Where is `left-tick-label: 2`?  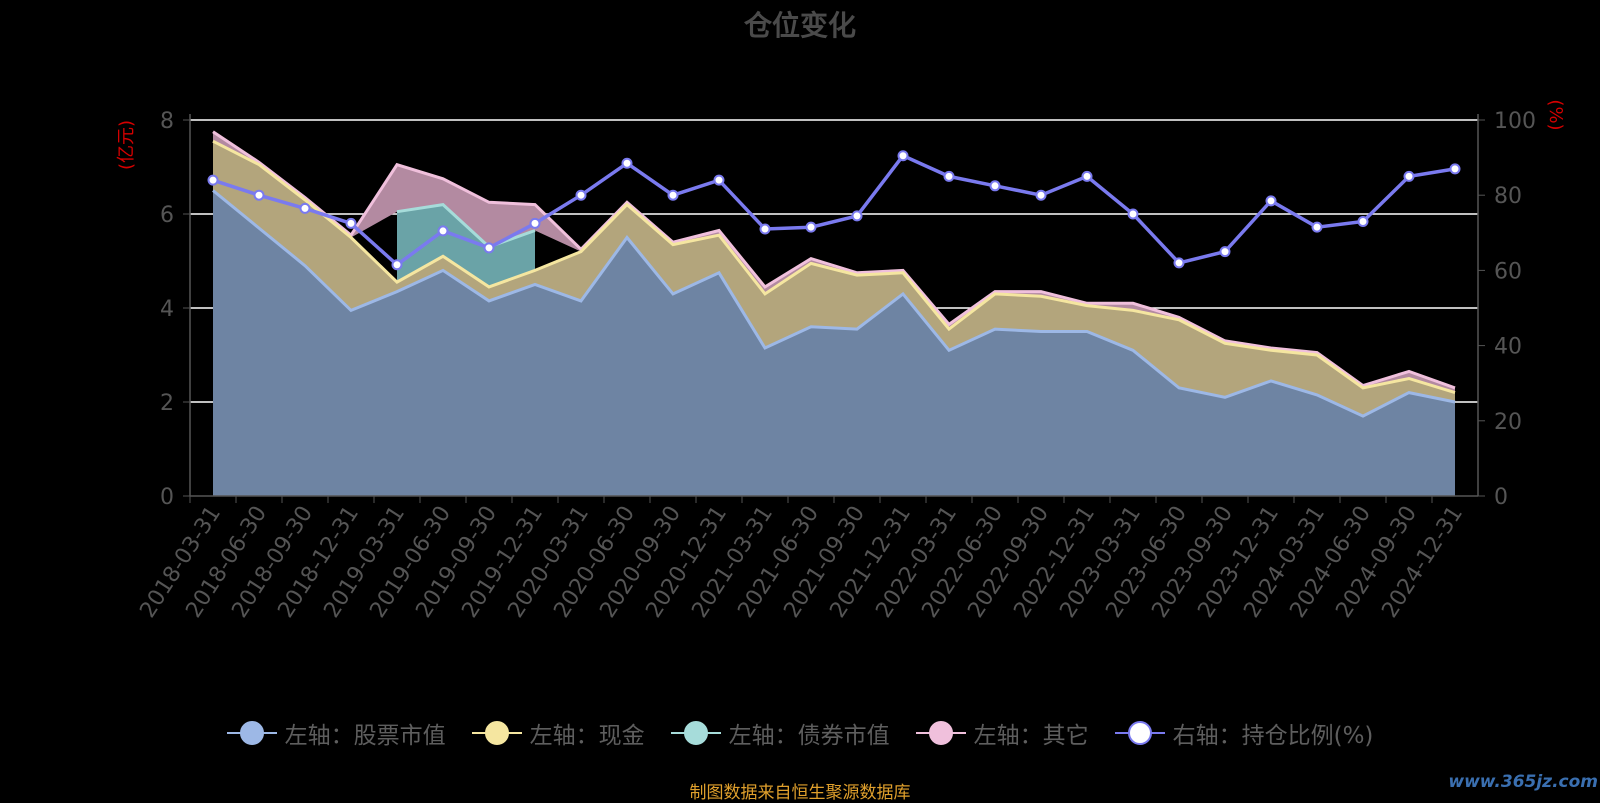
left-tick-label: 2 is located at coordinates (167, 403).